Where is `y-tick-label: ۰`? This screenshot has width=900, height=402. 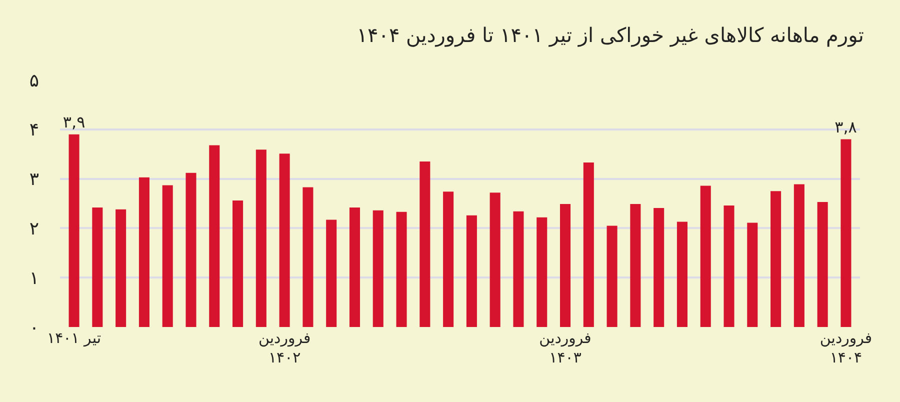
y-tick-label: ۰ is located at coordinates (34, 327).